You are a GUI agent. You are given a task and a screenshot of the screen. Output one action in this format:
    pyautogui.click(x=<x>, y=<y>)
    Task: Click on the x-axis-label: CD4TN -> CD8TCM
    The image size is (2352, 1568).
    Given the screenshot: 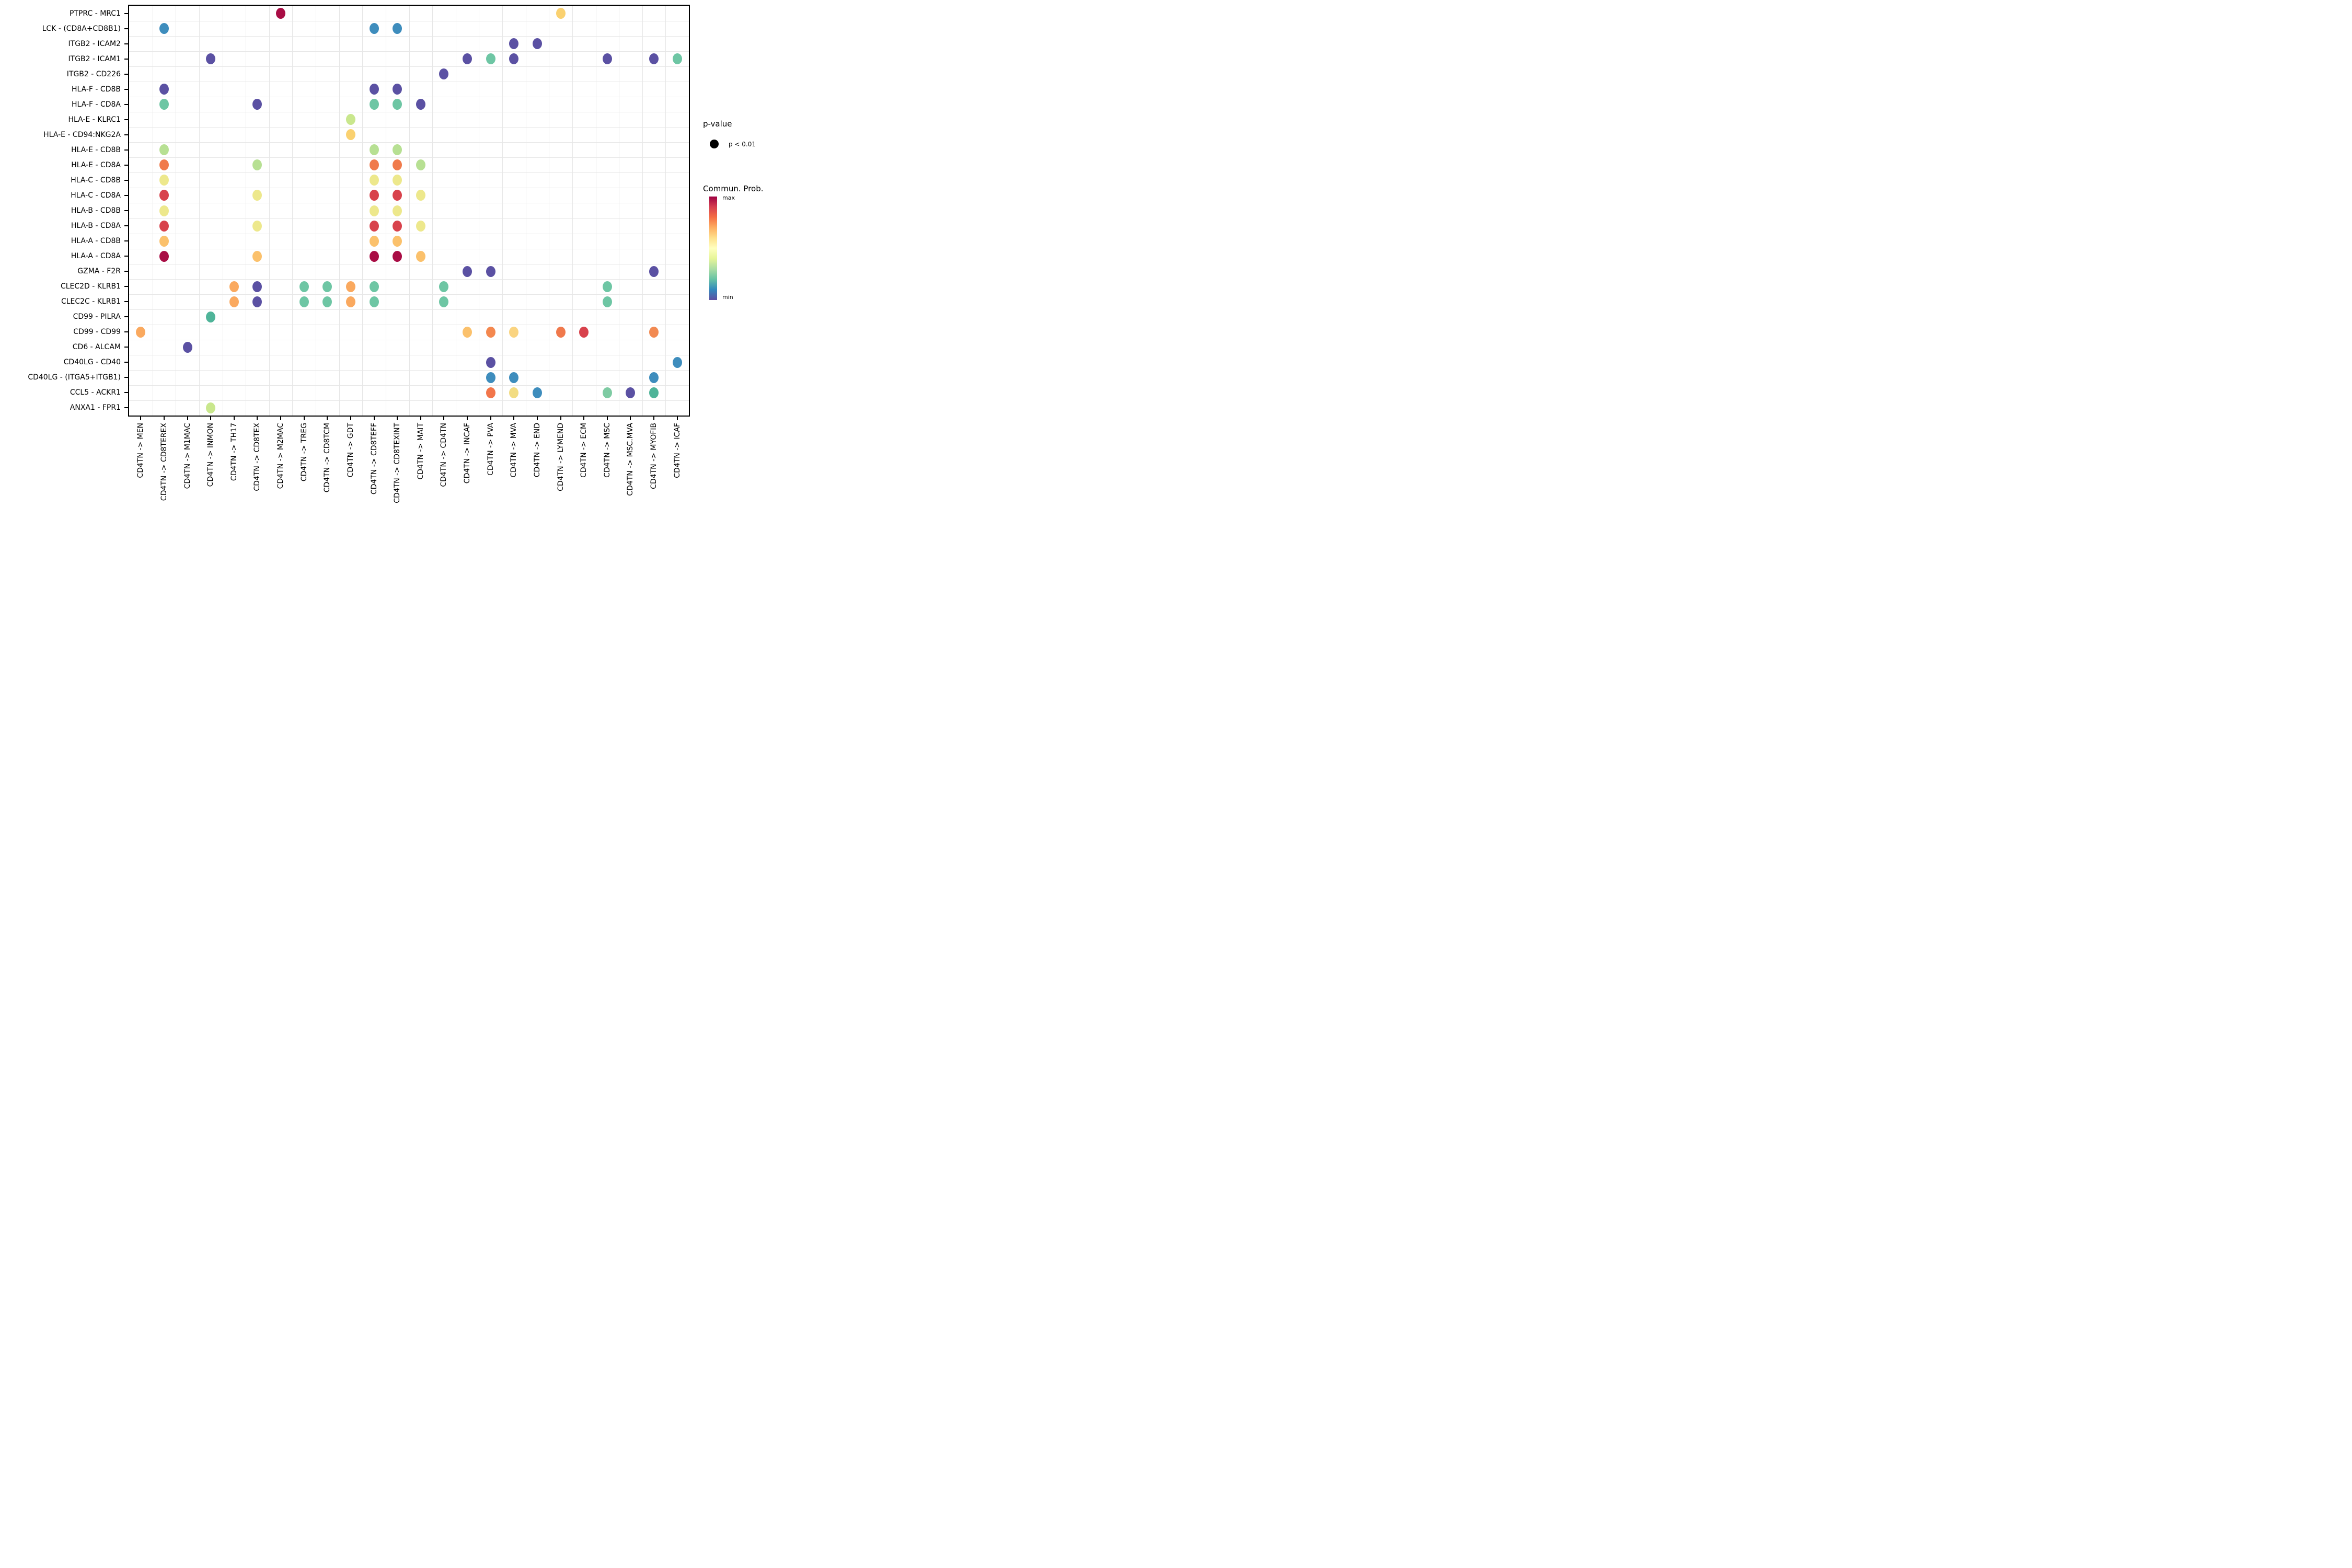 What is the action you would take?
    pyautogui.click(x=327, y=458)
    